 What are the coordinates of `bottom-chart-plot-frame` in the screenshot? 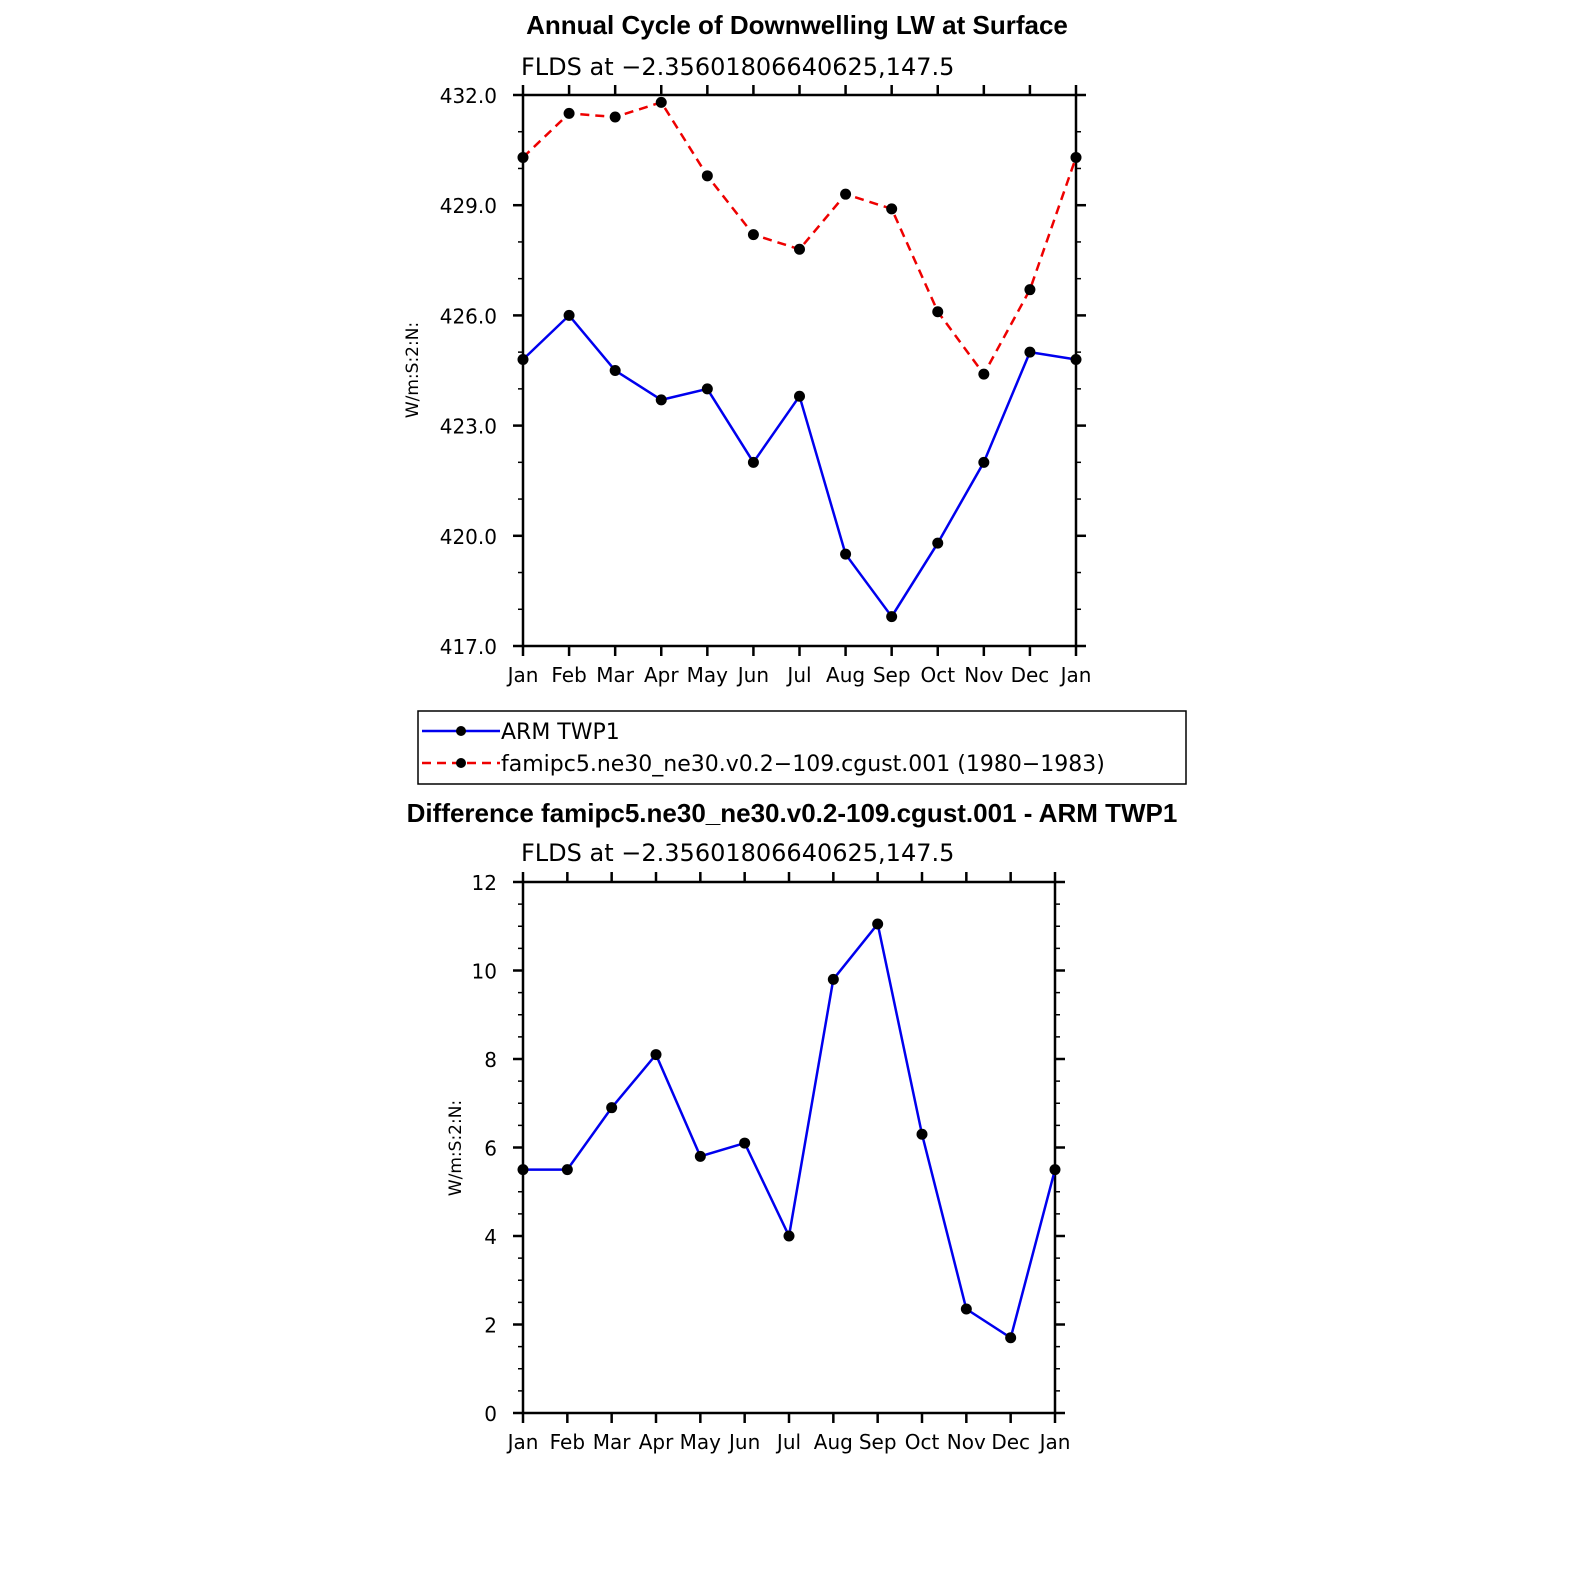 It's located at (789, 1147).